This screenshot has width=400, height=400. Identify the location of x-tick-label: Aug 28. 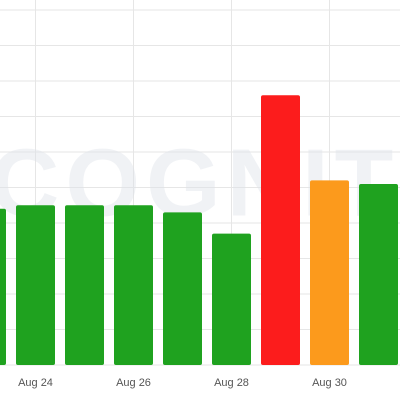
(231, 383).